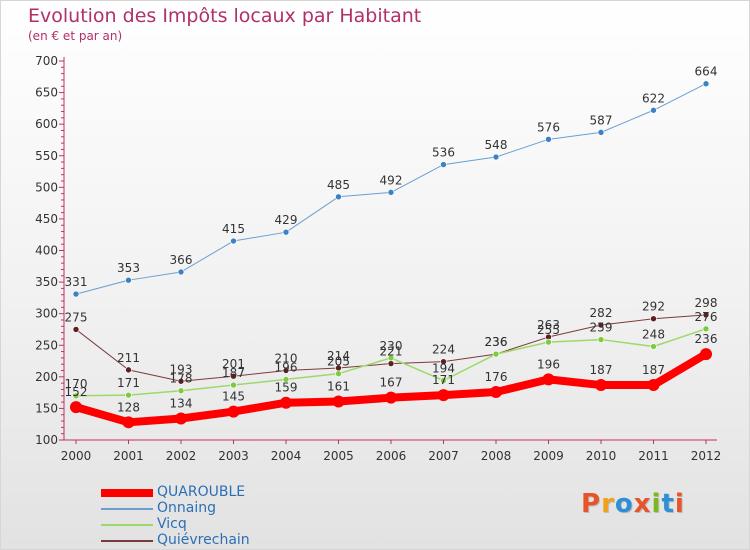 Image resolution: width=750 pixels, height=550 pixels. Describe the element at coordinates (548, 325) in the screenshot. I see `data-label: 263` at that location.